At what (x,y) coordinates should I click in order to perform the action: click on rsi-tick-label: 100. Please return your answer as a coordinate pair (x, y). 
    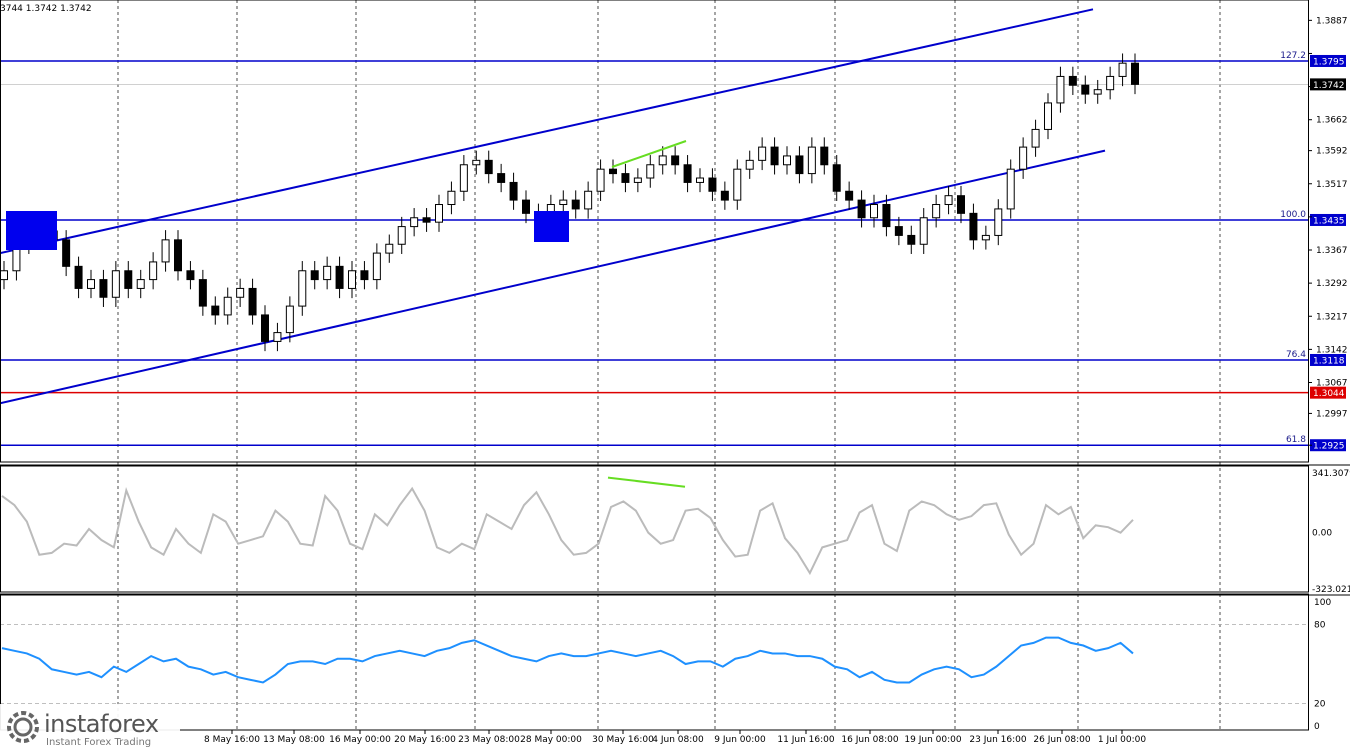
    Looking at the image, I should click on (1322, 603).